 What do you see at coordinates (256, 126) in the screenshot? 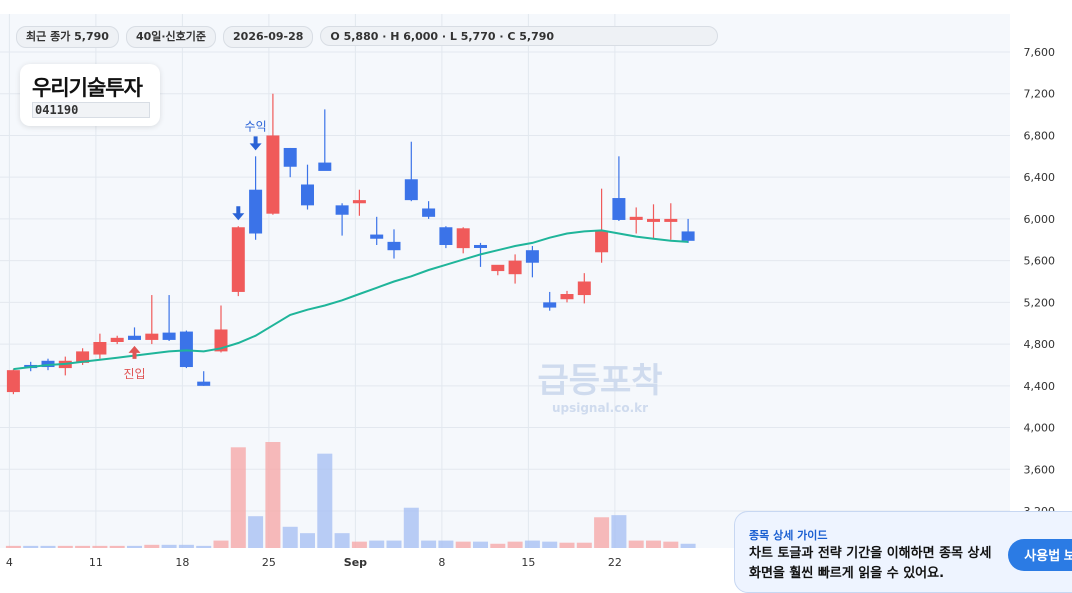
I see `exit-label: 수익` at bounding box center [256, 126].